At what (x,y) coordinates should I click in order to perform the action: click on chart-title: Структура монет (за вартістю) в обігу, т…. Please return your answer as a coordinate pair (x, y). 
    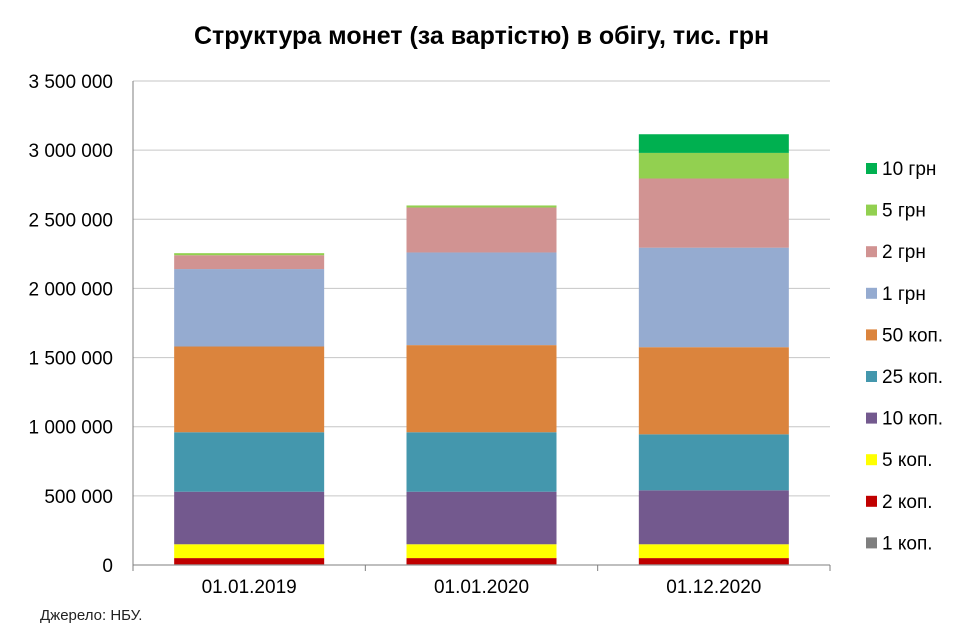
    Looking at the image, I should click on (481, 36).